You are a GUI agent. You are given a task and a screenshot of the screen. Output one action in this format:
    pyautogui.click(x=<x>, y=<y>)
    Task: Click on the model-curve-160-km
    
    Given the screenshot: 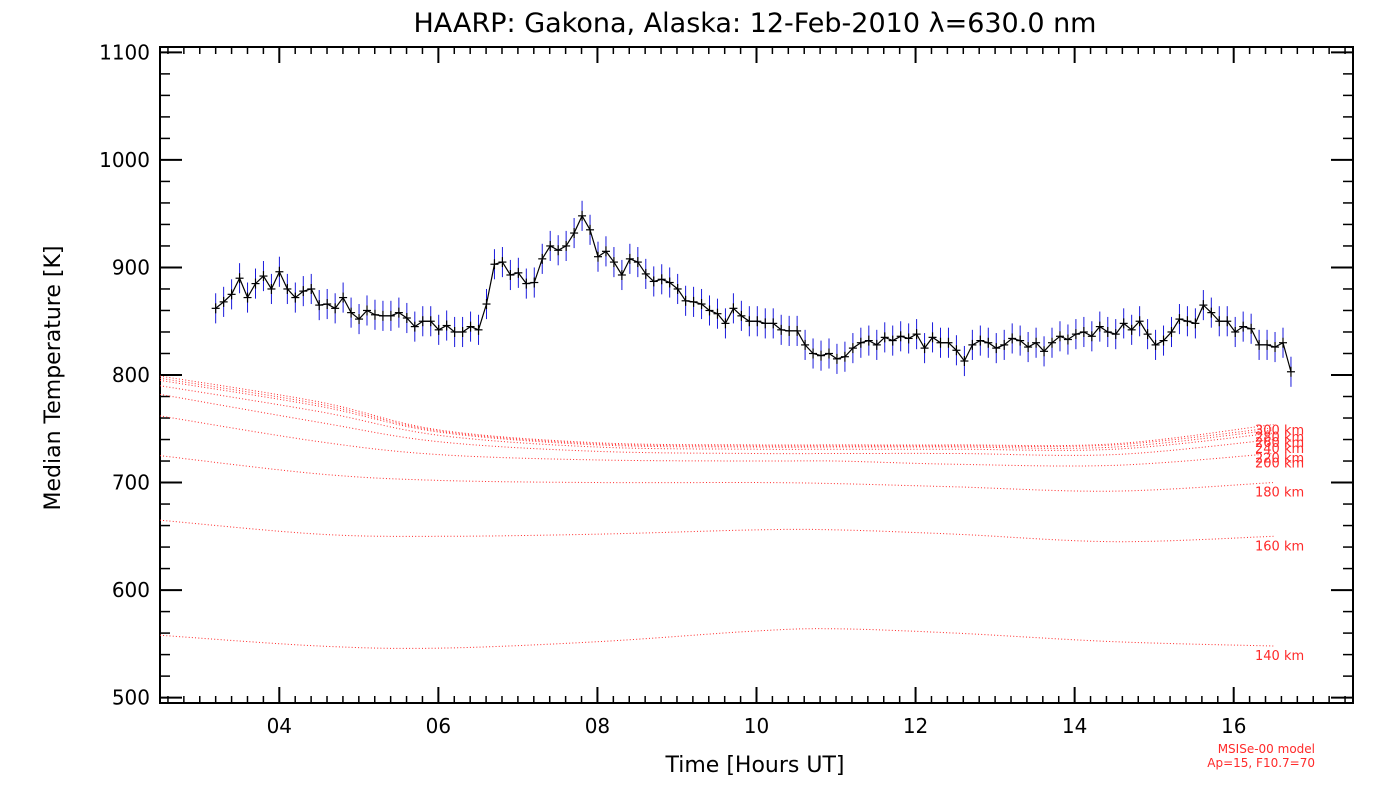 What is the action you would take?
    pyautogui.click(x=716, y=531)
    